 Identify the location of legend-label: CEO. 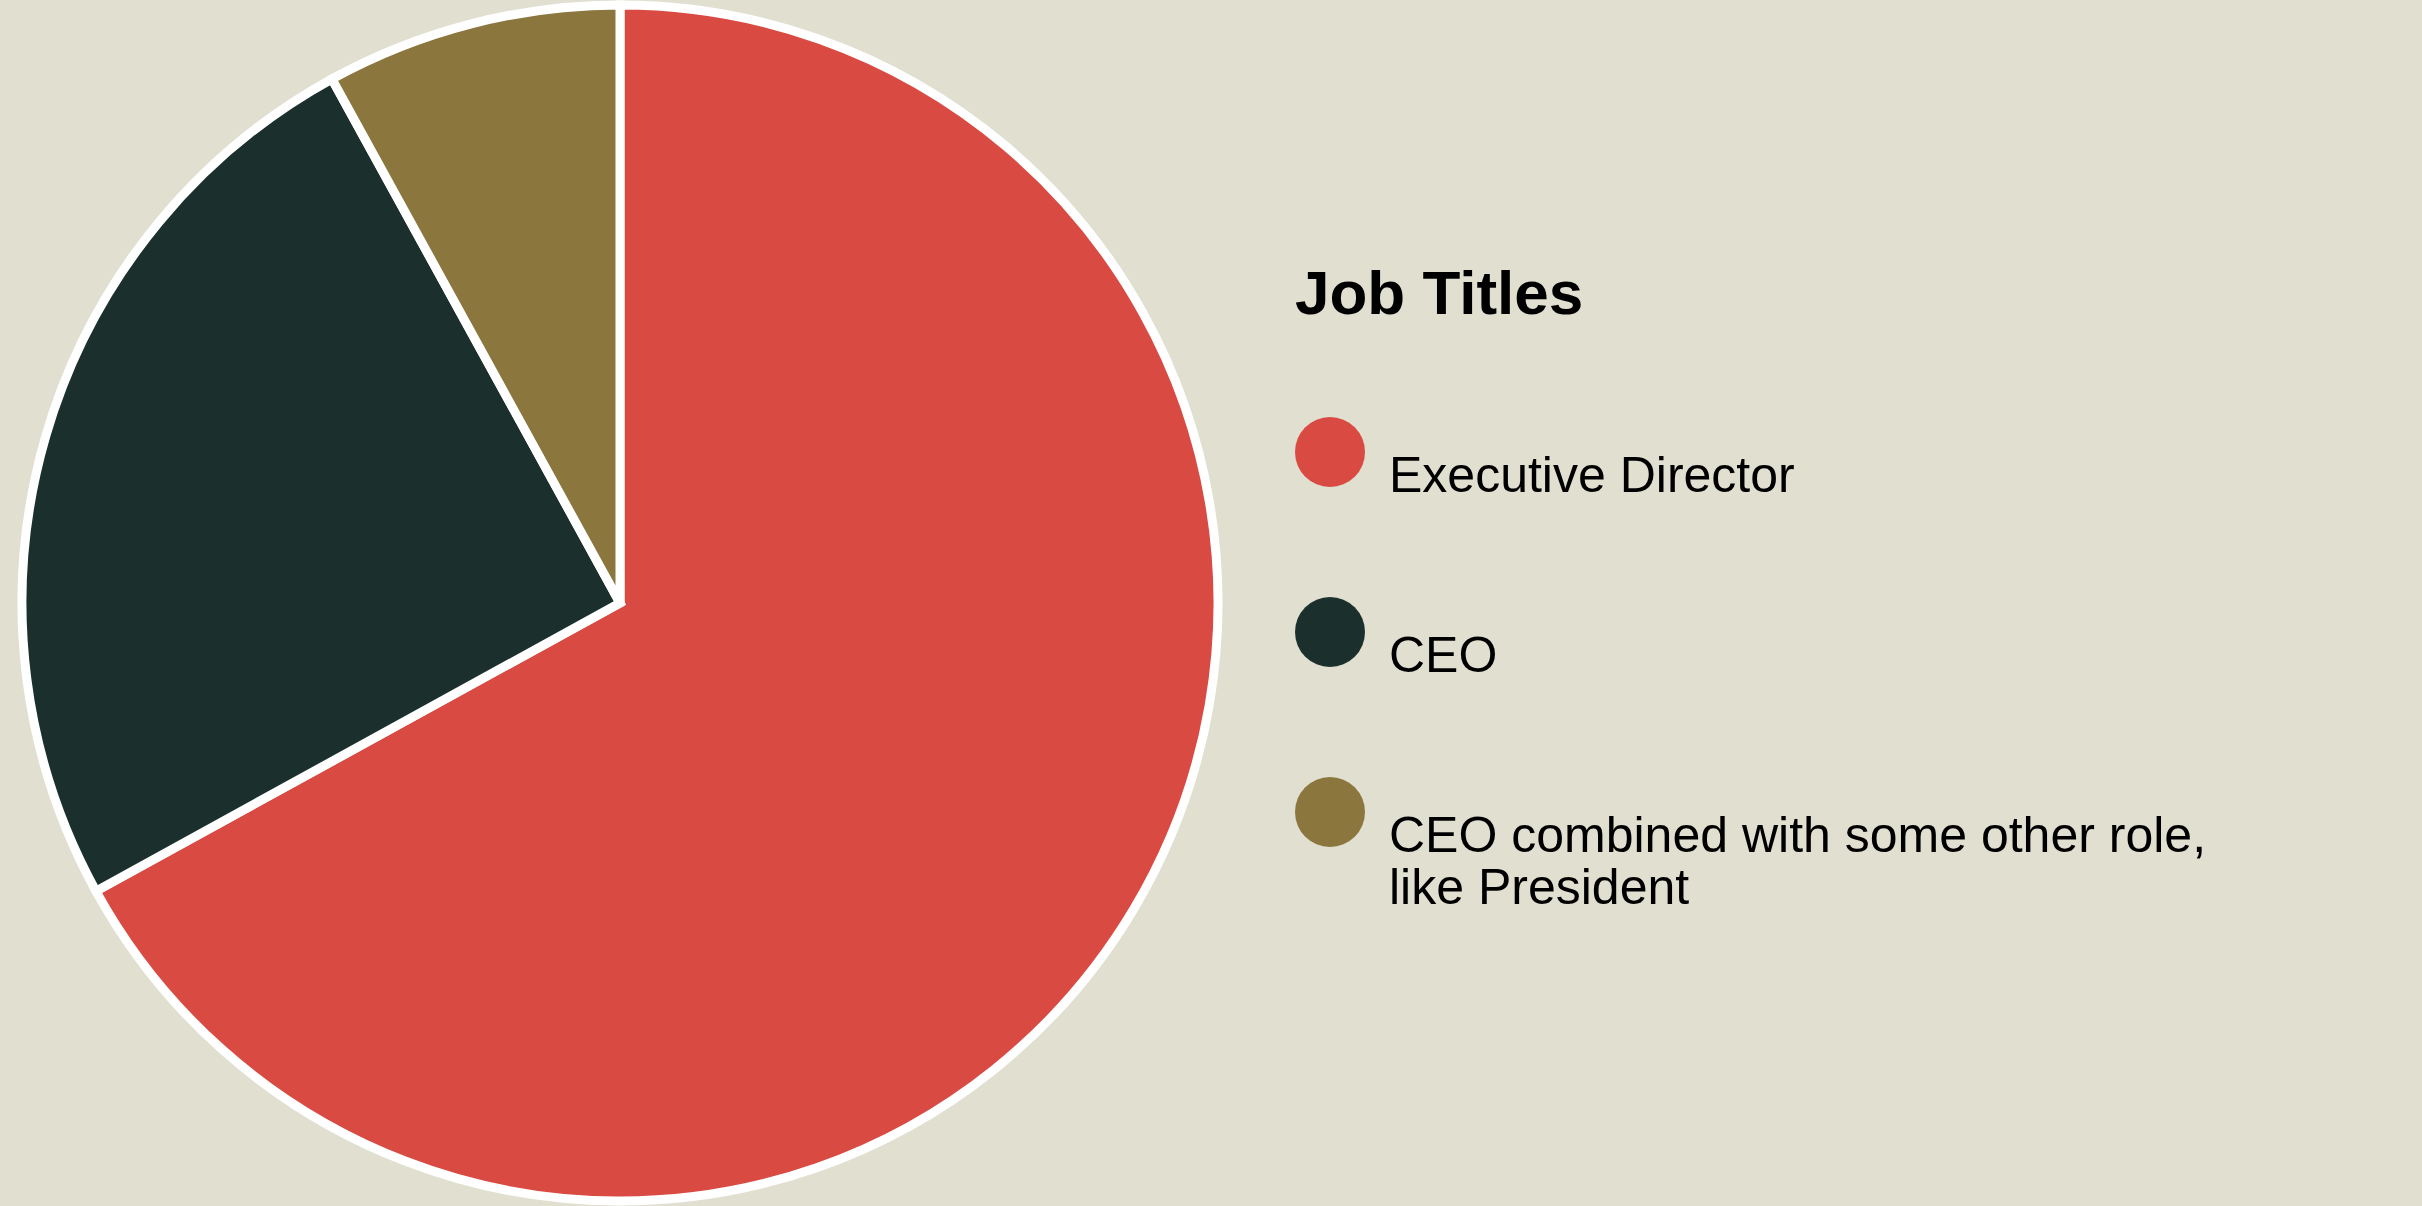
(1443, 655).